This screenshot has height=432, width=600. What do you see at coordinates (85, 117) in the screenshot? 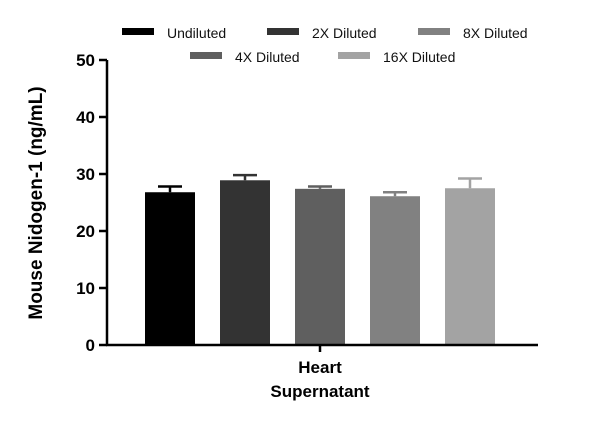
I see `y-tick-label: 40` at bounding box center [85, 117].